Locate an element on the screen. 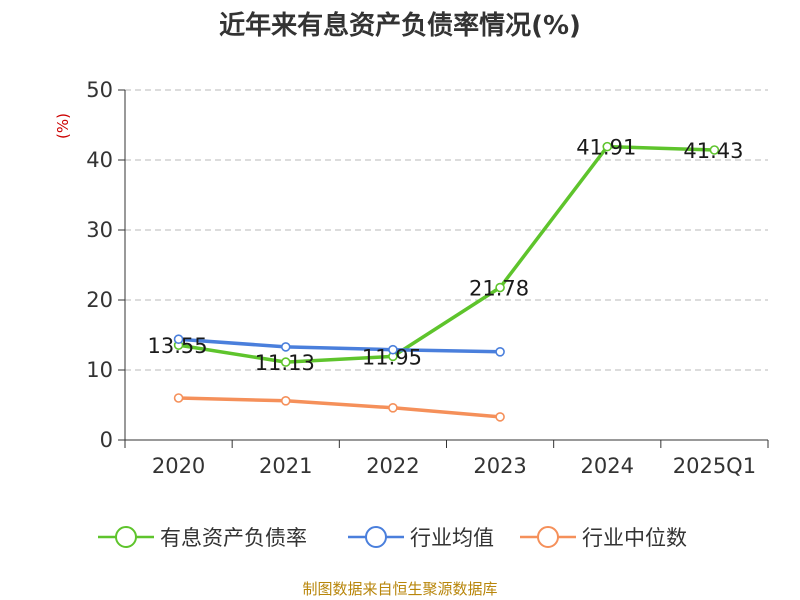 The image size is (800, 600). x-tick-label: 2024 is located at coordinates (607, 466).